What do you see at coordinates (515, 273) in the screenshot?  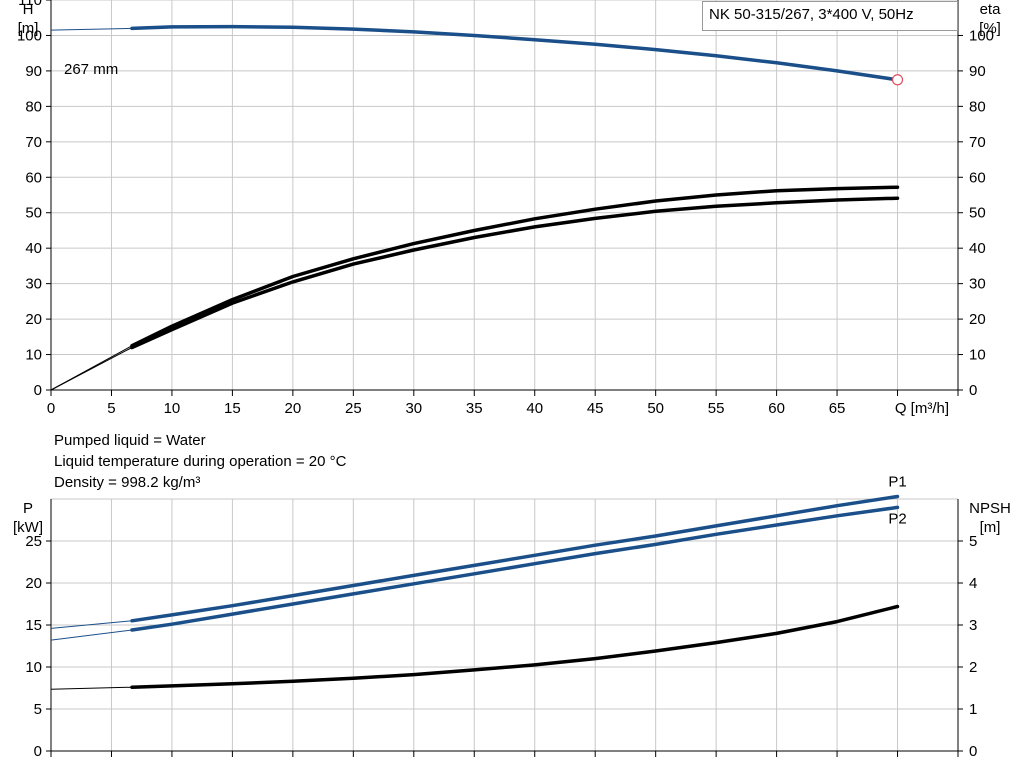 I see `series-eta2-line` at bounding box center [515, 273].